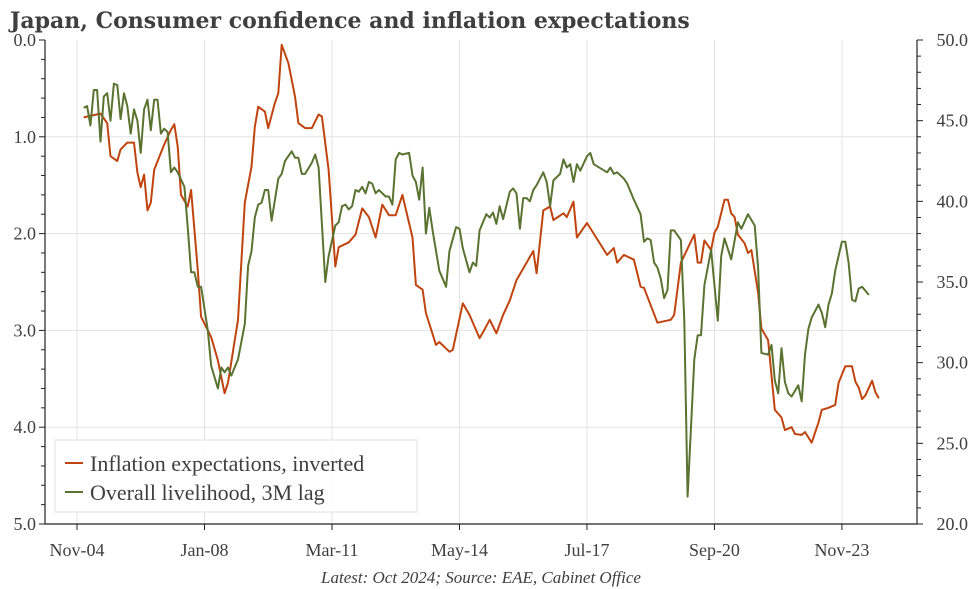  I want to click on y-right-tick-label: 40.0, so click(953, 201).